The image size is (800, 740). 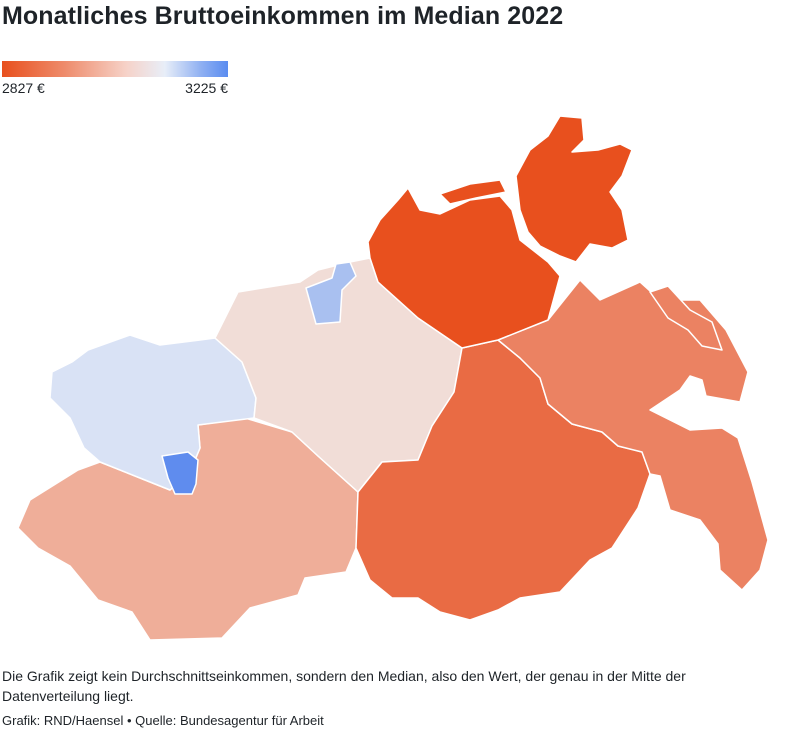 I want to click on legend-gradient-bar, so click(x=115, y=69).